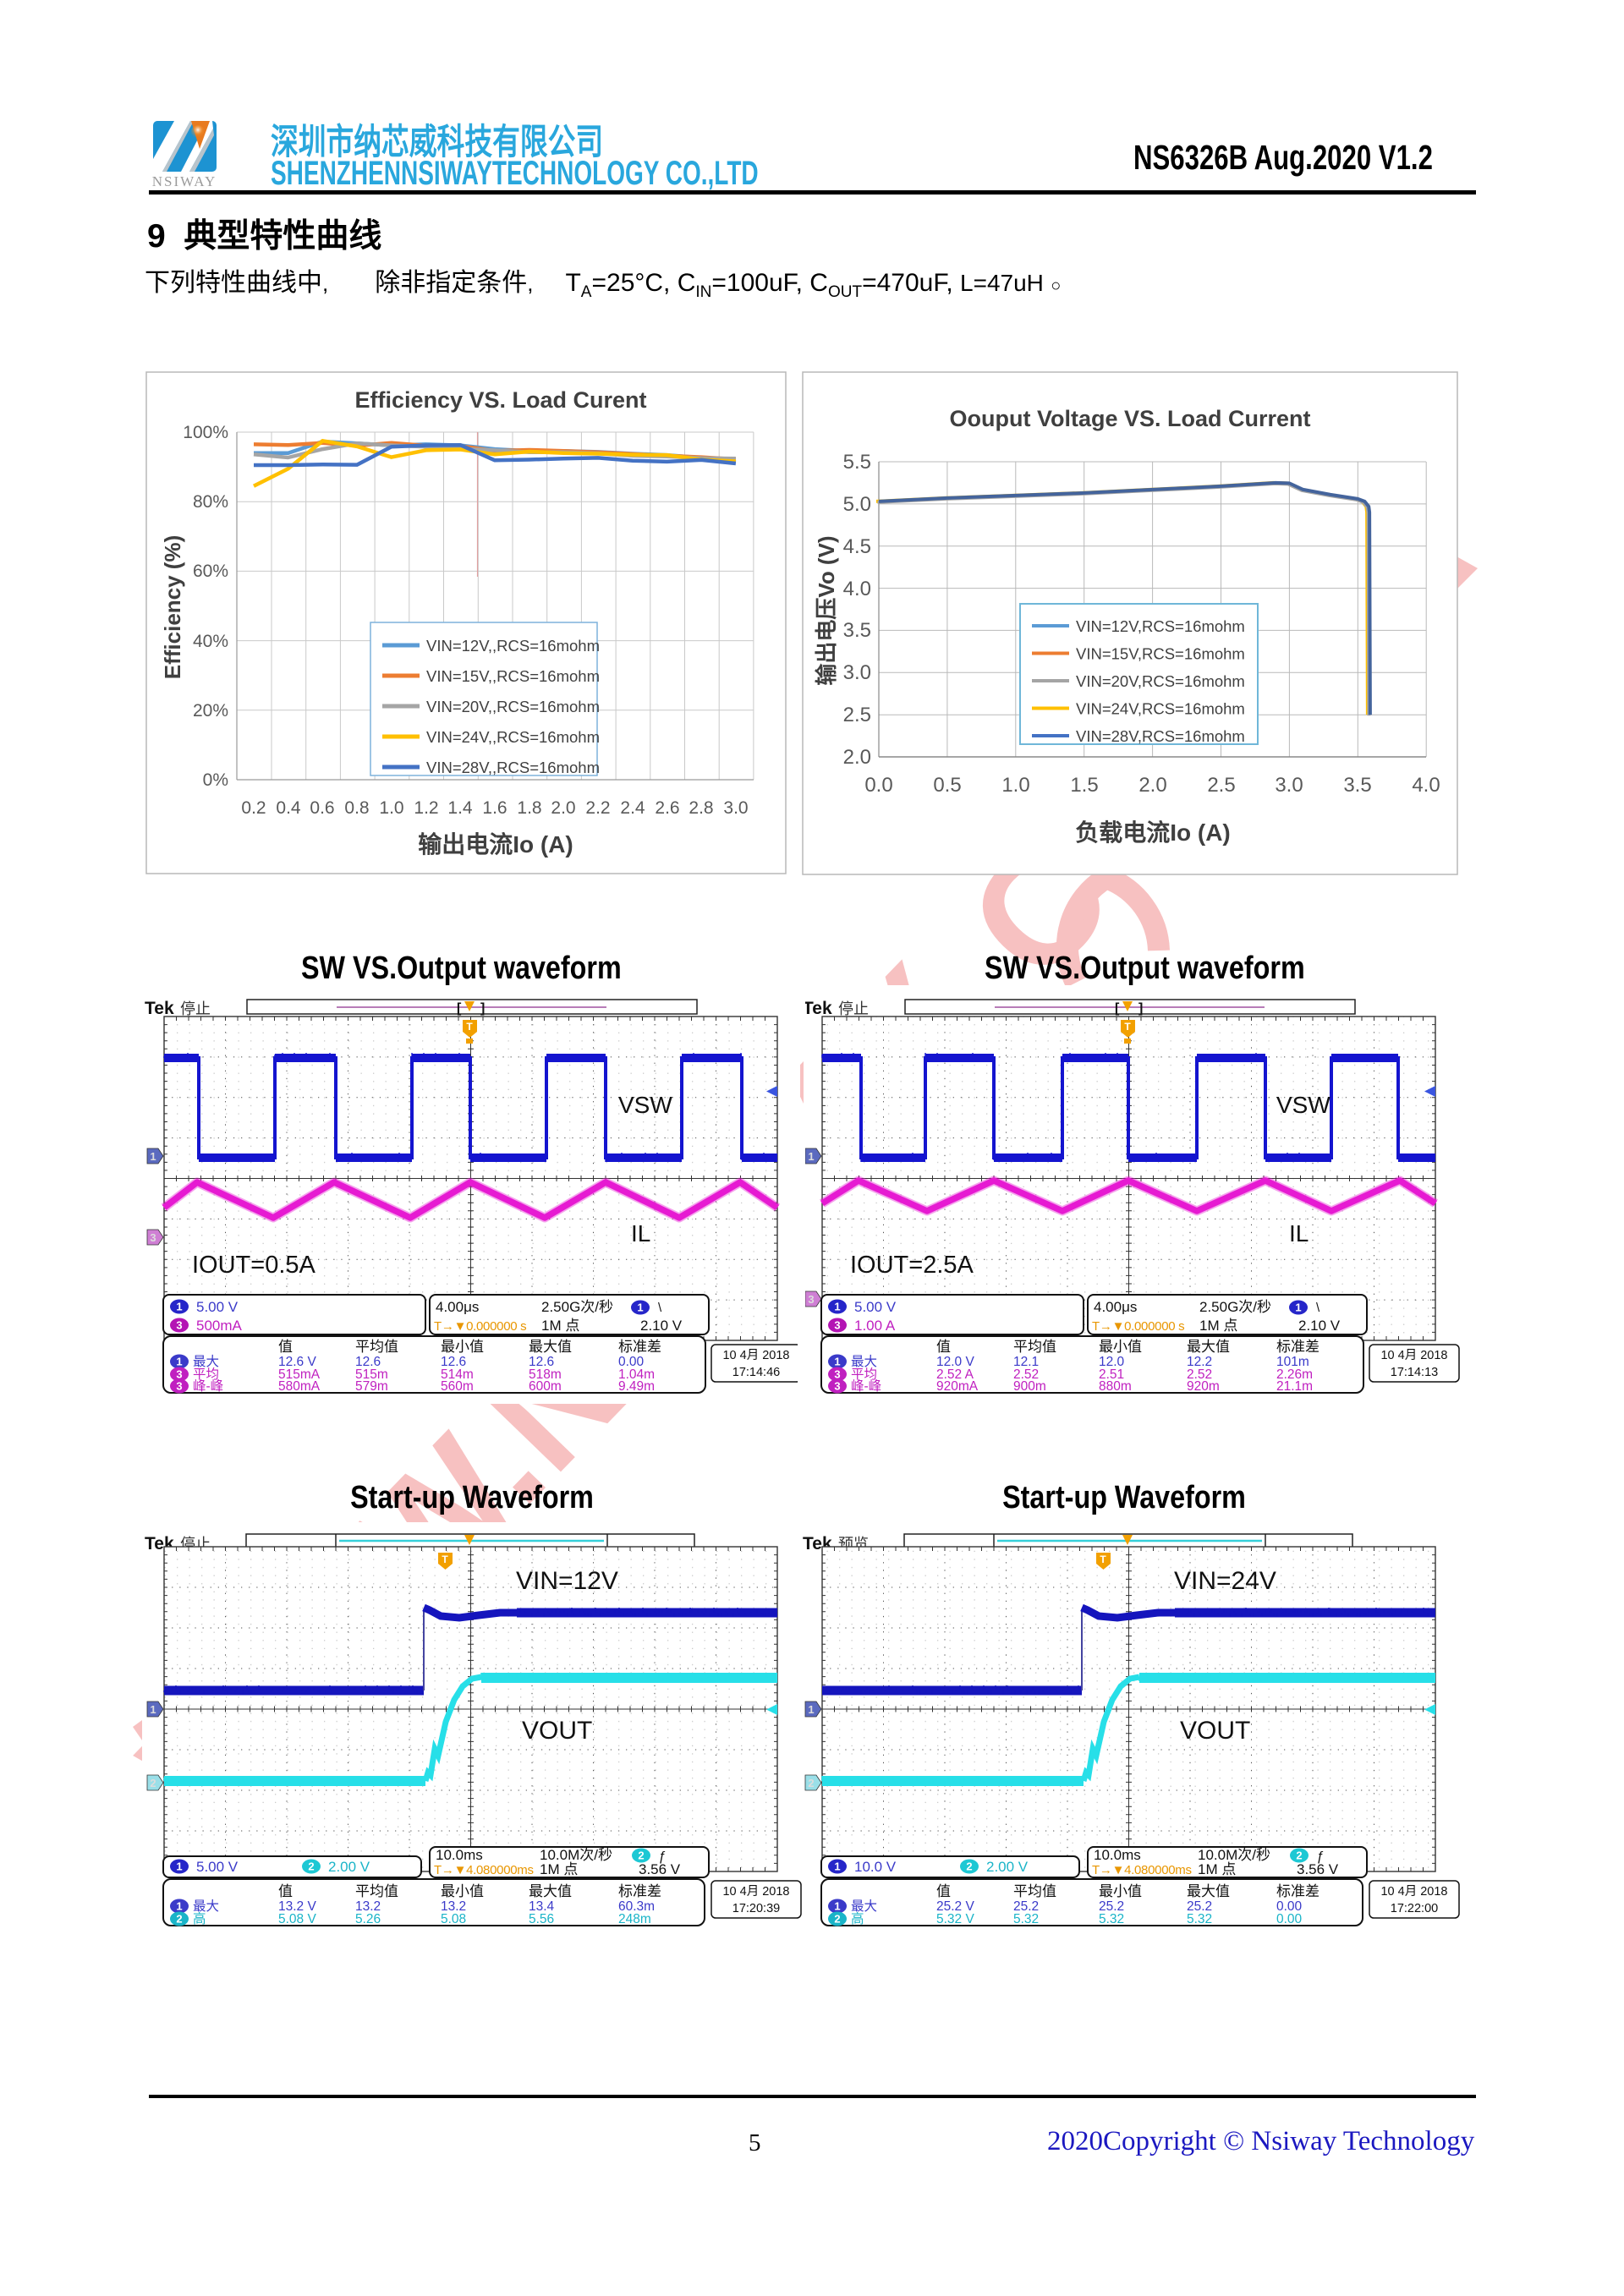 Image resolution: width=1624 pixels, height=2296 pixels. I want to click on svg-text: 2.00 V, so click(349, 1867).